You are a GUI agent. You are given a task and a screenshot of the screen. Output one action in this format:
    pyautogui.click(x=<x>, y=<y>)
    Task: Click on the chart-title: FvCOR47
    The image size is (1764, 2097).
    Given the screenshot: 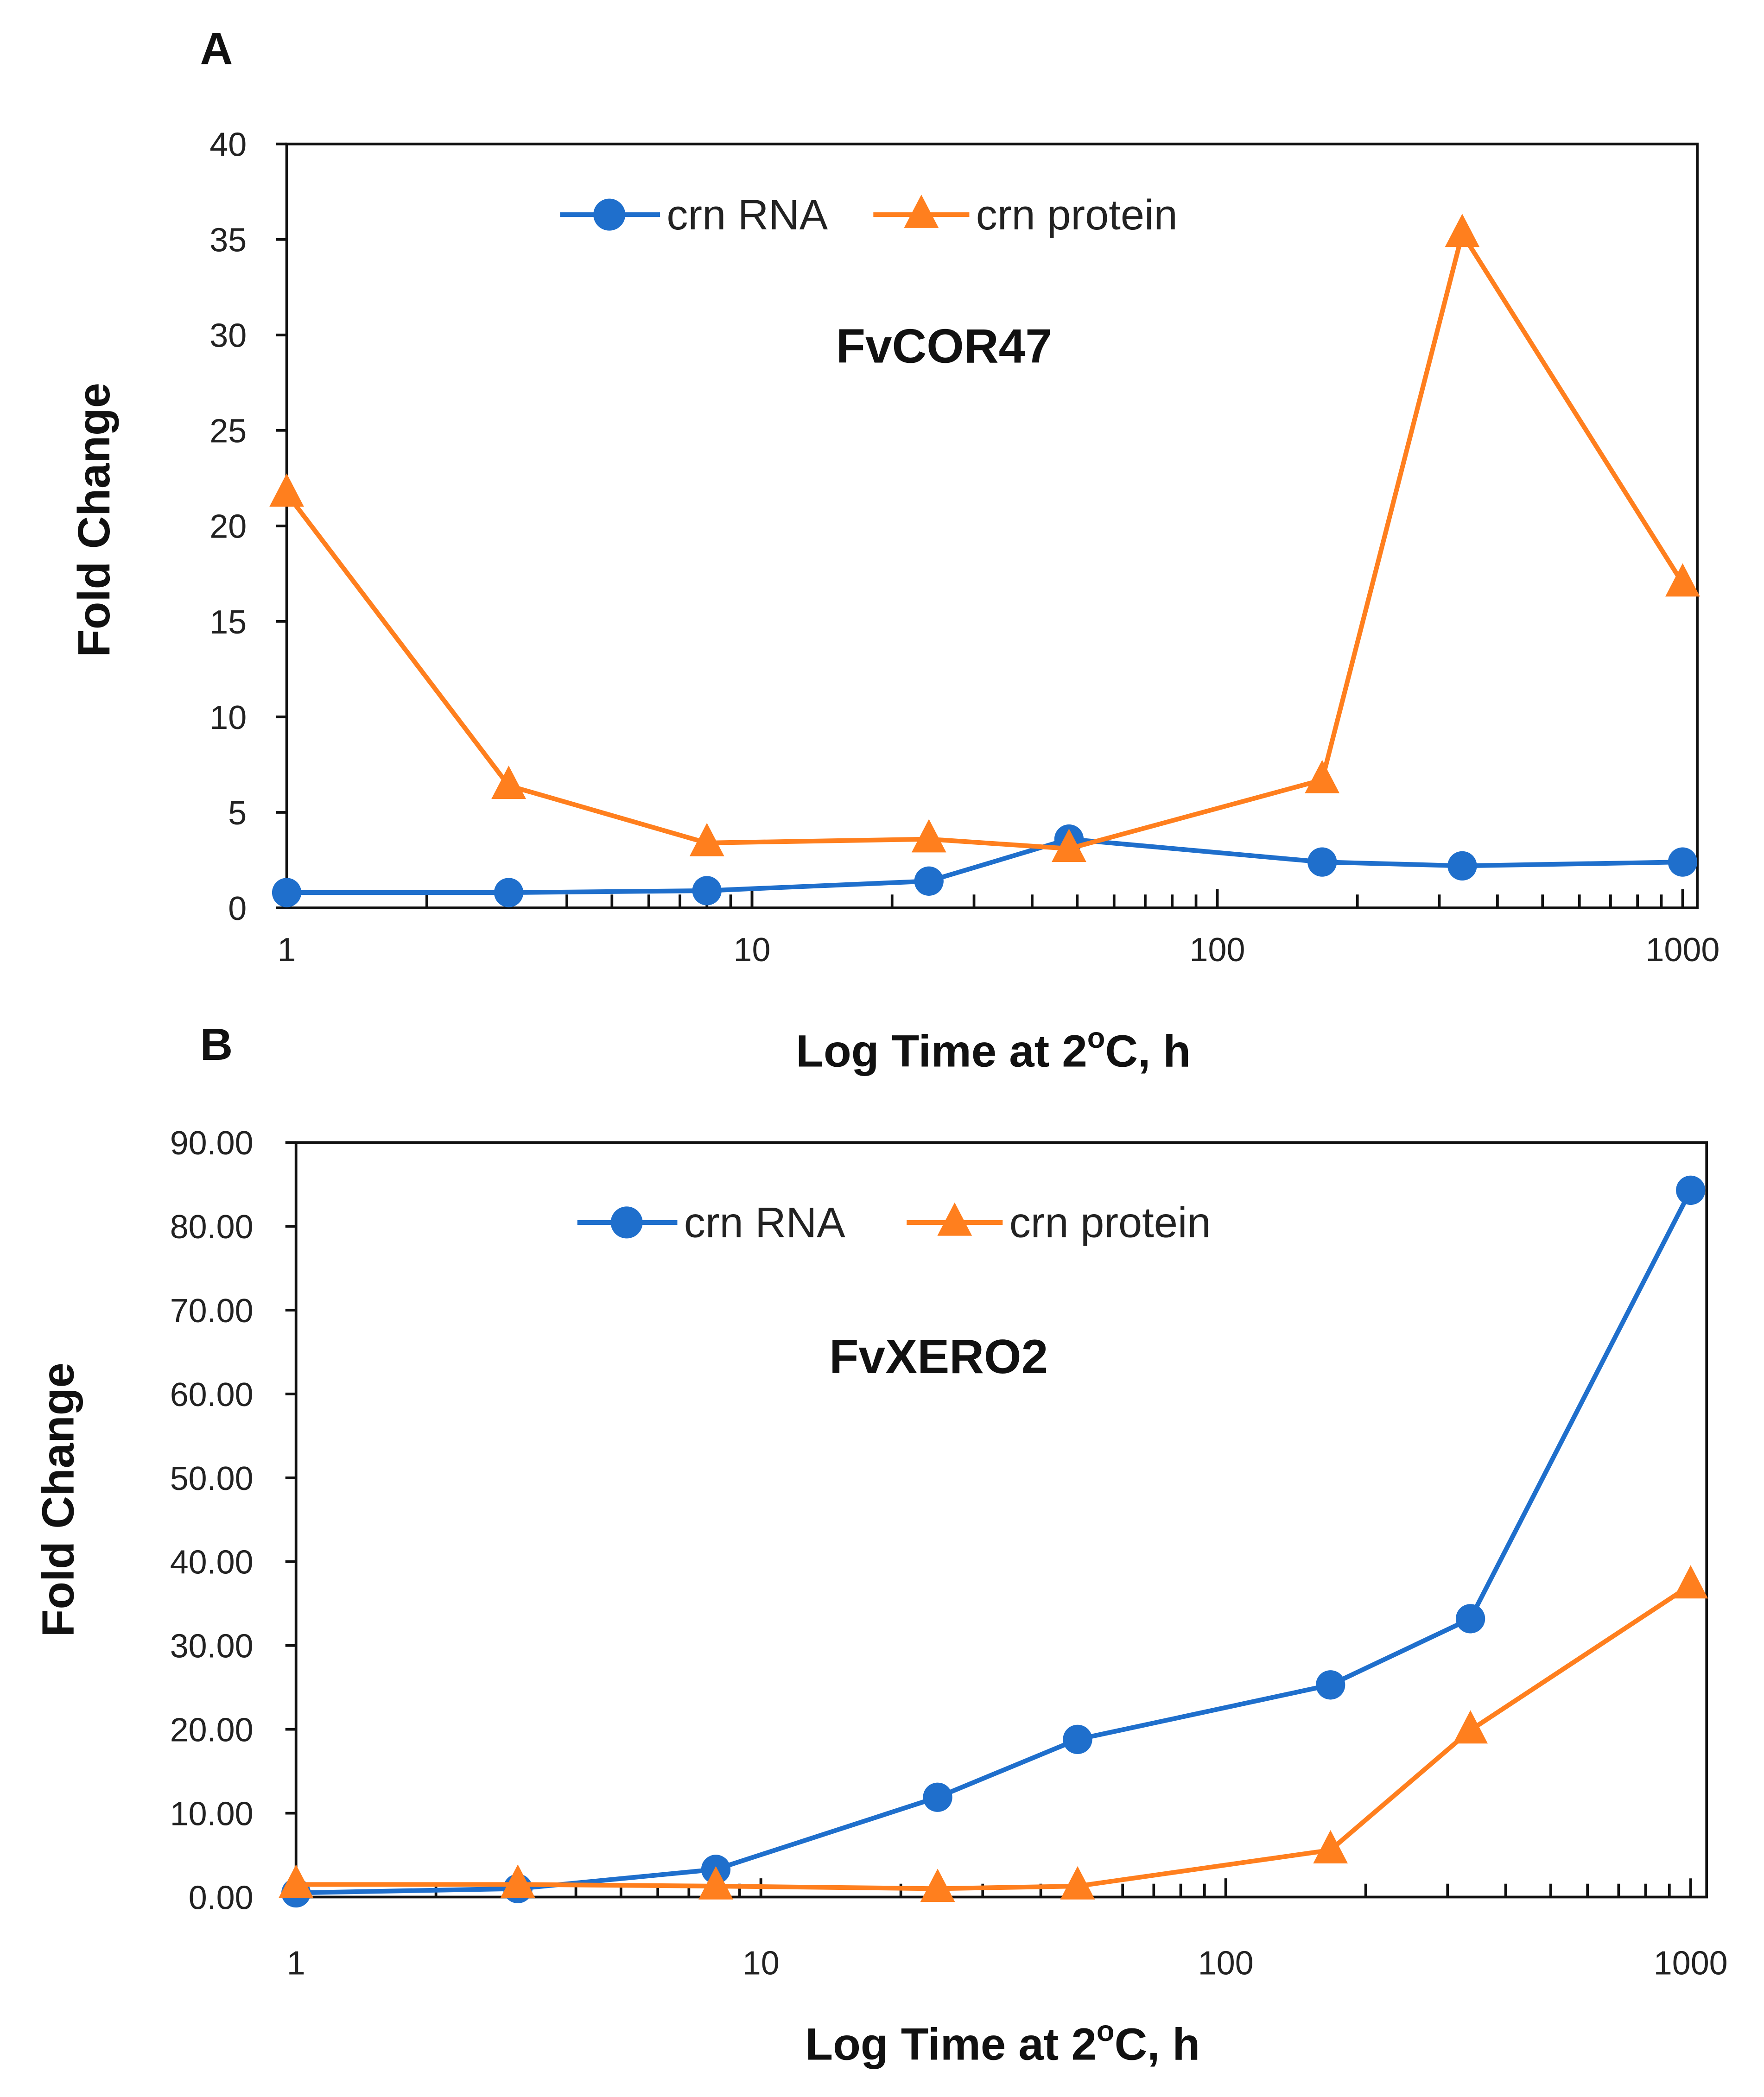 What is the action you would take?
    pyautogui.click(x=944, y=346)
    